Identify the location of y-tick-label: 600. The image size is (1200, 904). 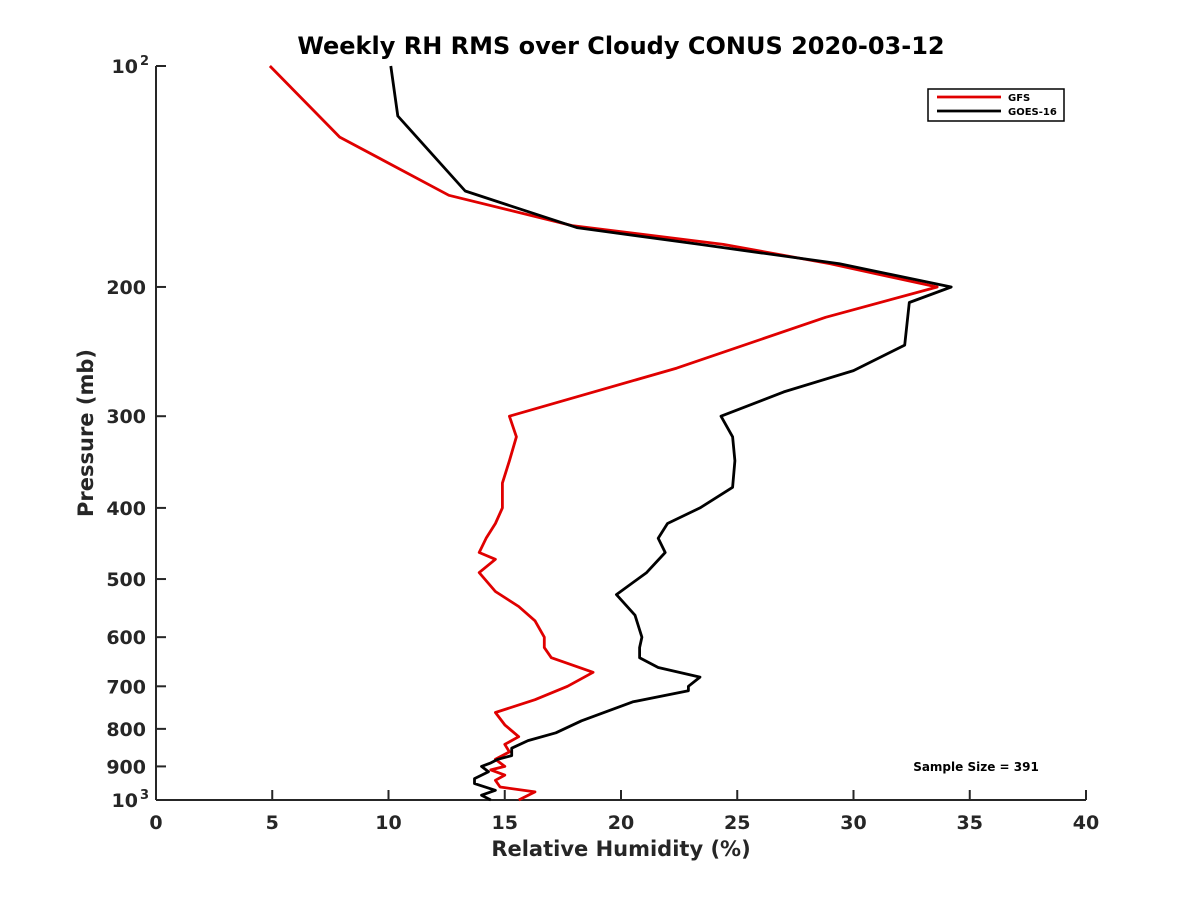
(126, 638).